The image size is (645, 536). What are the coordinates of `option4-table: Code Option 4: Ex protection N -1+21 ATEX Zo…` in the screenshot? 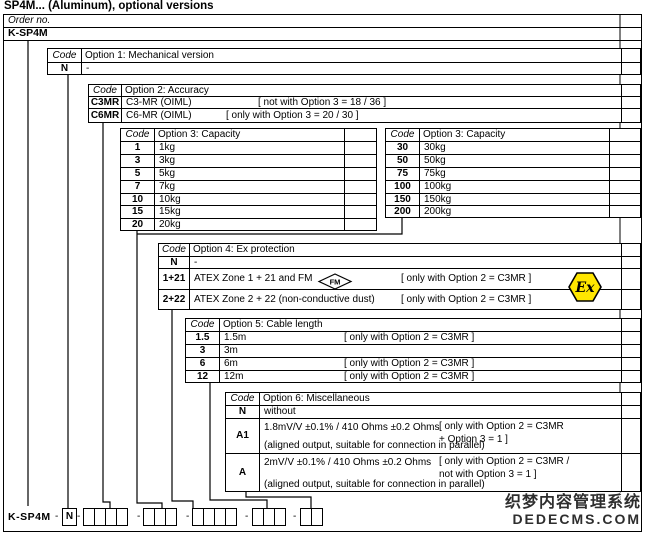 It's located at (399, 276).